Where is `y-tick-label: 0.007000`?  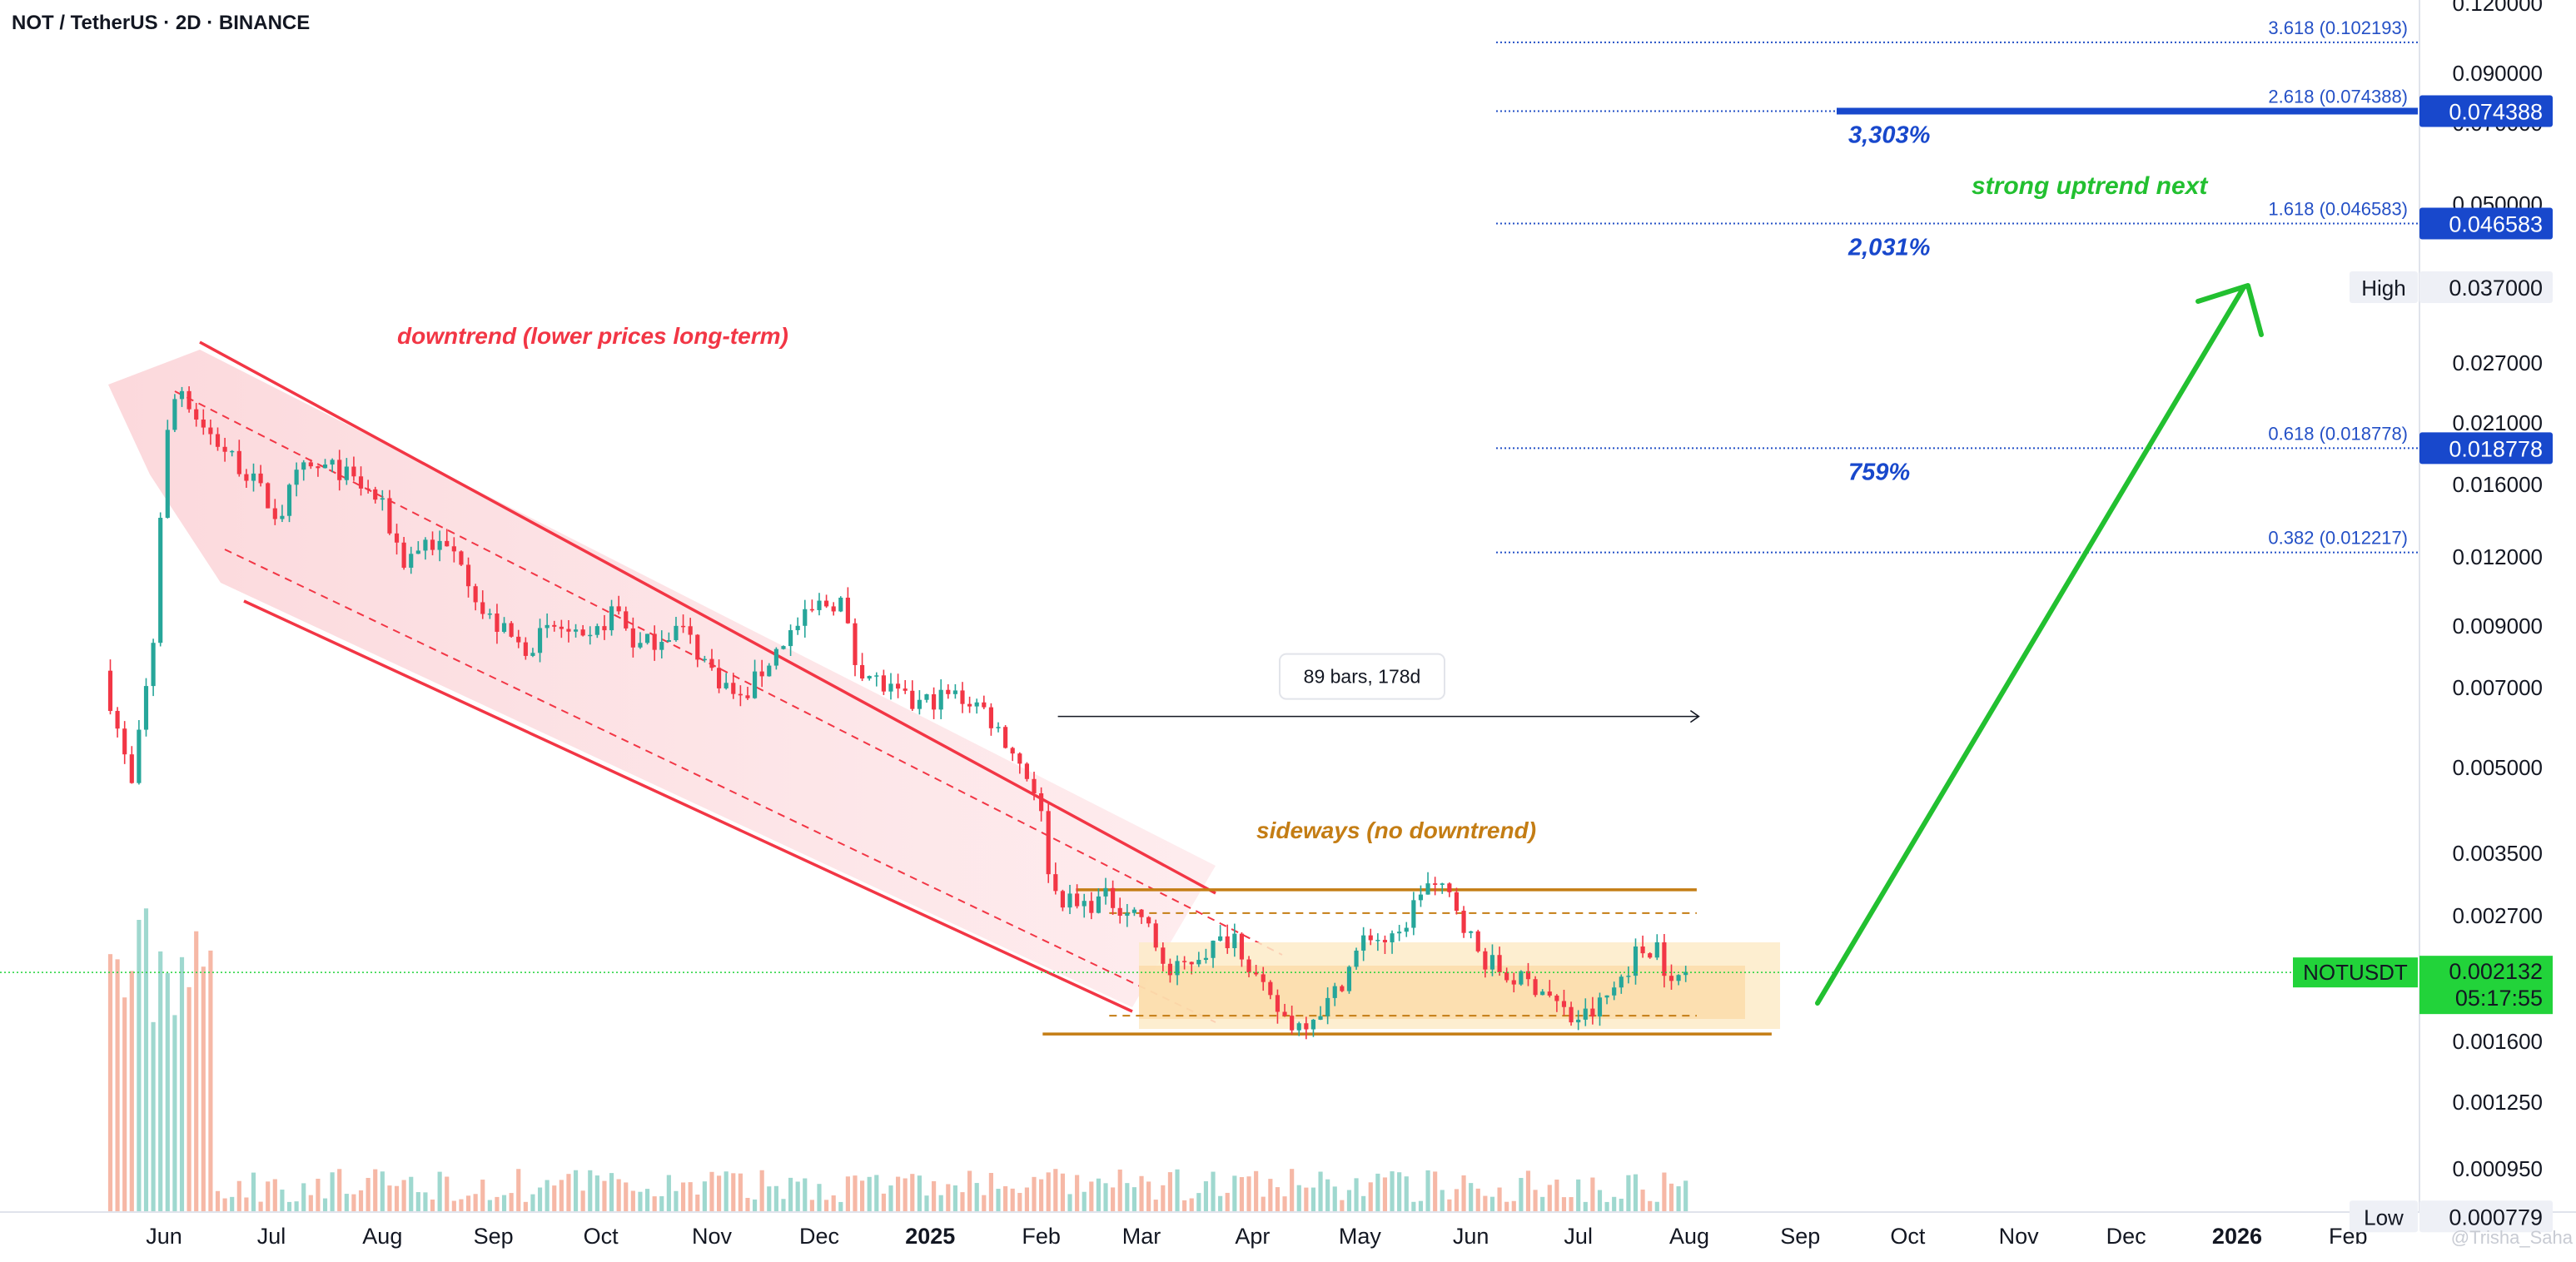 y-tick-label: 0.007000 is located at coordinates (2498, 687).